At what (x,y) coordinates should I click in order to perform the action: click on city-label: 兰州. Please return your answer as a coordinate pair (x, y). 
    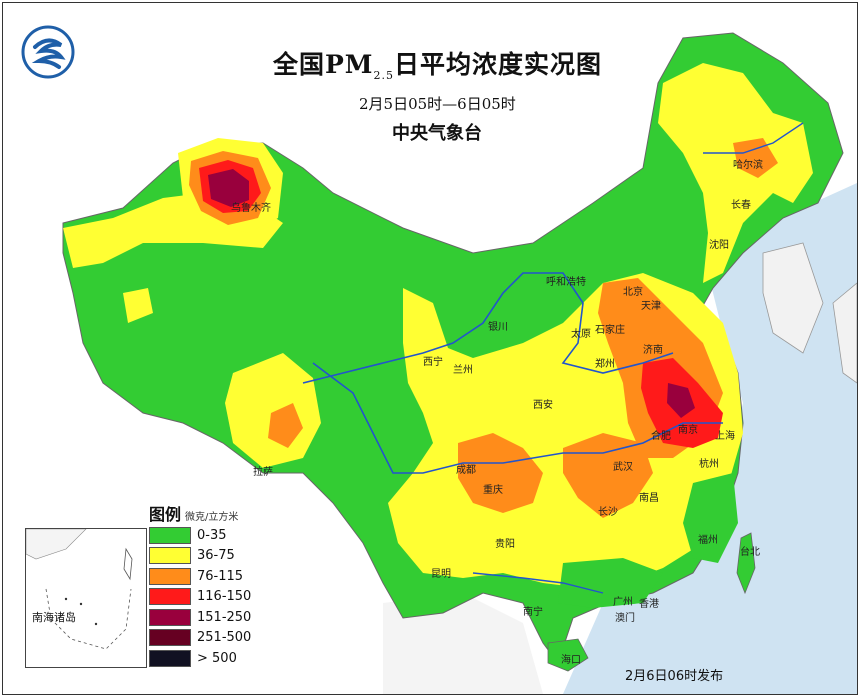
    Looking at the image, I should click on (463, 370).